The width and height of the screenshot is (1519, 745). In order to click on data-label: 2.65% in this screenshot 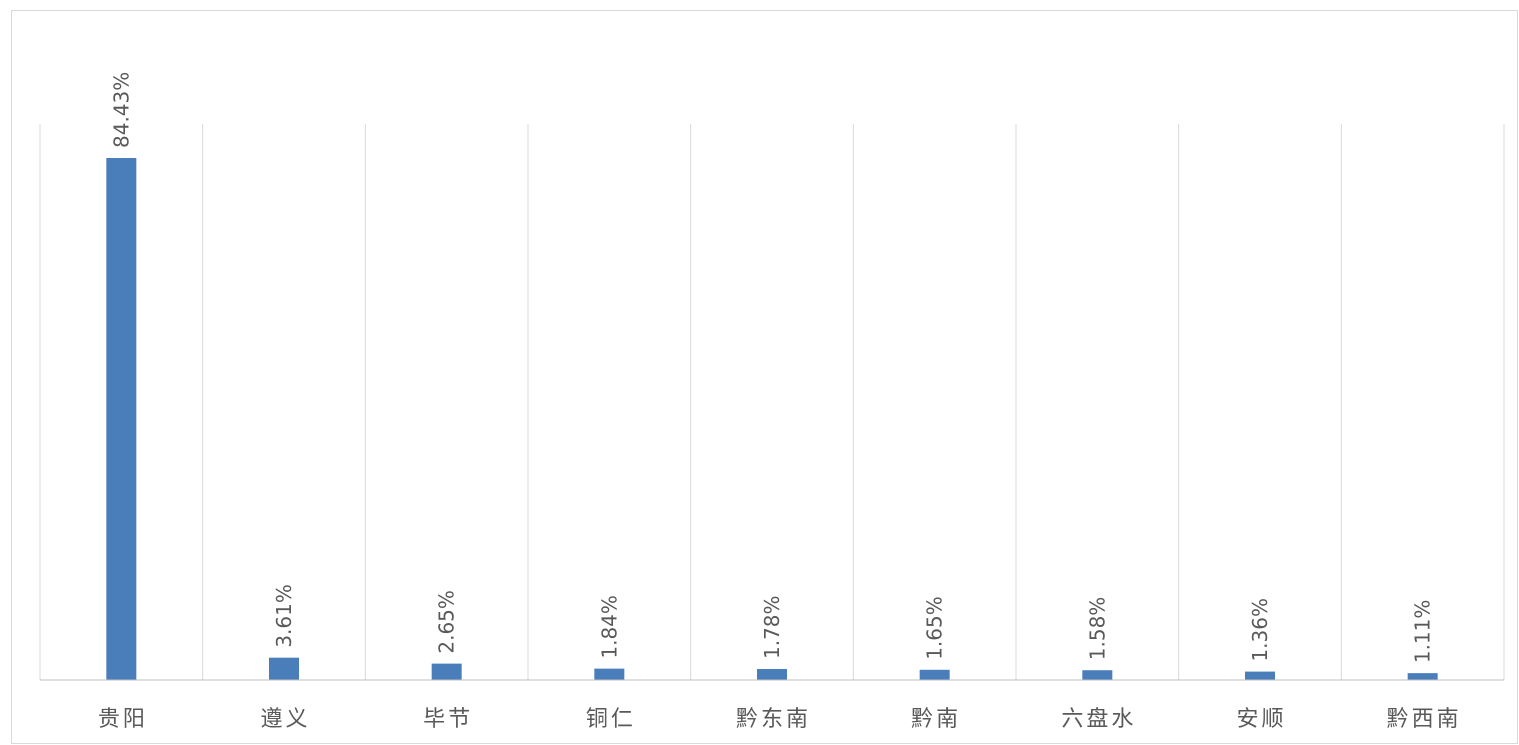, I will do `click(447, 622)`.